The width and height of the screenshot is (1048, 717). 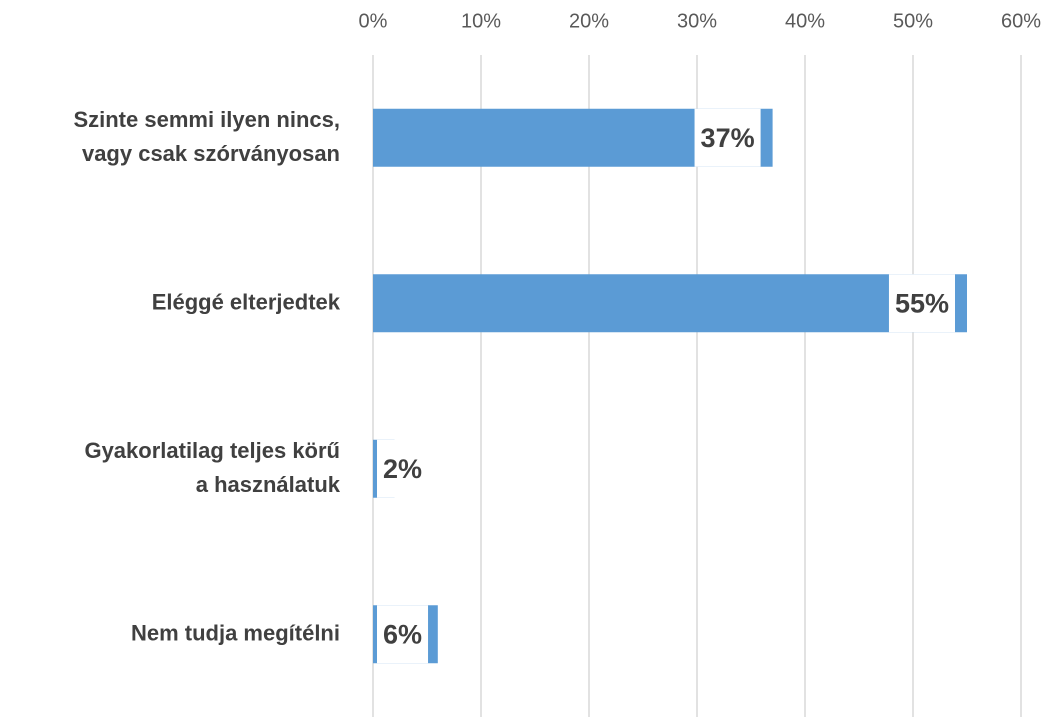 I want to click on value-label: 37%, so click(x=728, y=138).